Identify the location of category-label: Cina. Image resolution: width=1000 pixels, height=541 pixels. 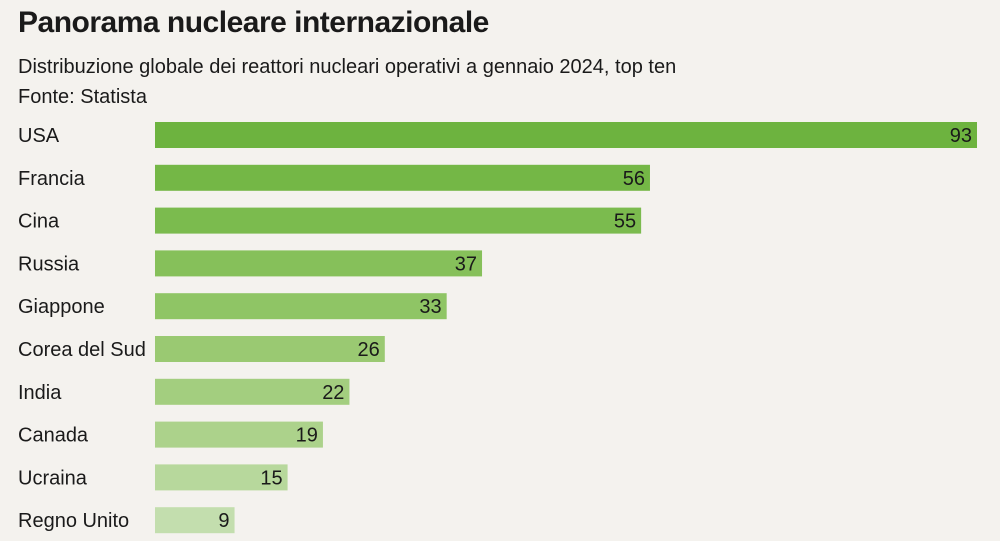
(39, 222).